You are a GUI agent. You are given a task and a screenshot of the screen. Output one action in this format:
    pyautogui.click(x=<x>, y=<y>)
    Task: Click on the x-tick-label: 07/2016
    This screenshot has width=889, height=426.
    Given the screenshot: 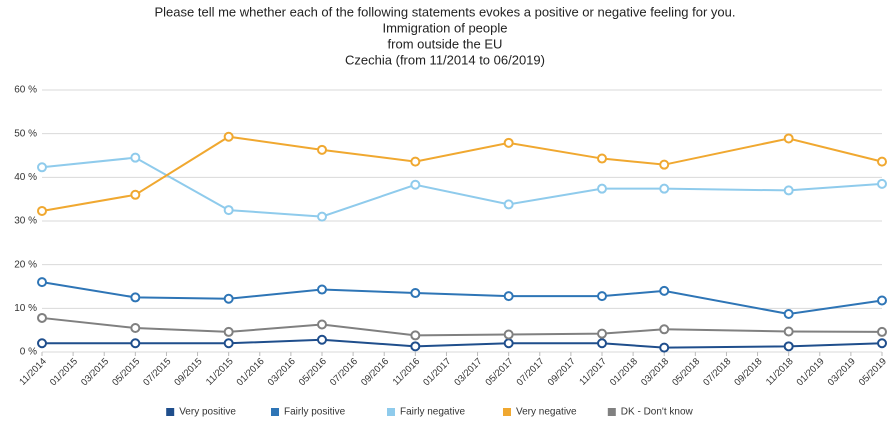 What is the action you would take?
    pyautogui.click(x=344, y=372)
    